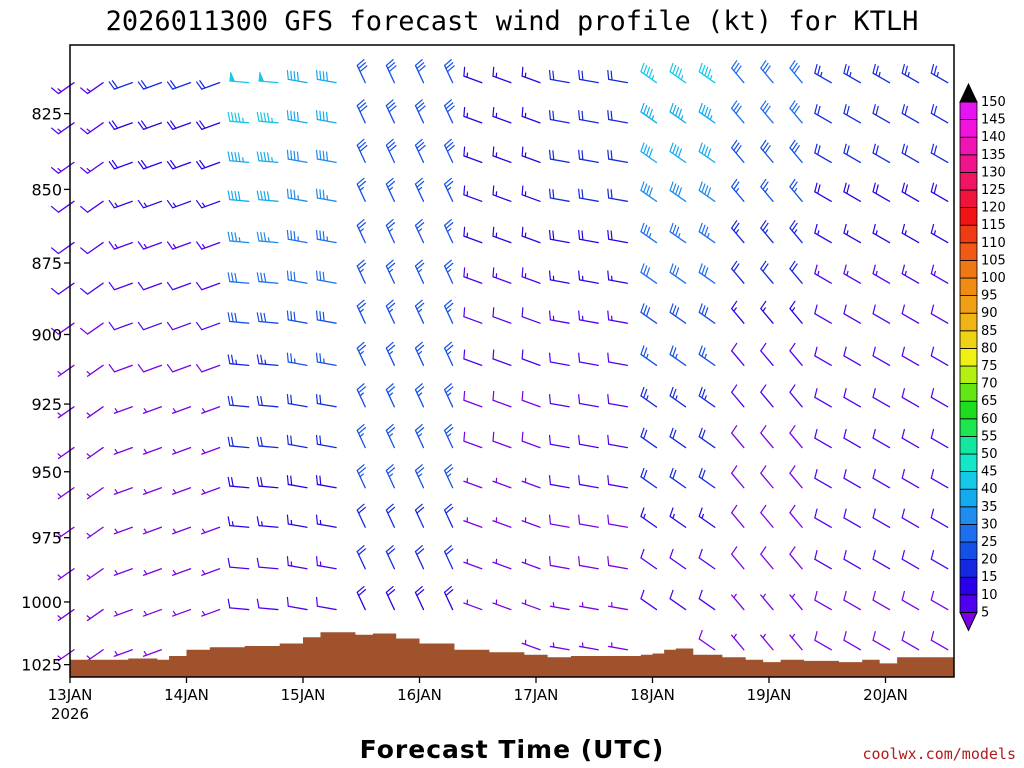 Image resolution: width=1024 pixels, height=768 pixels. I want to click on colorbar-label: 80, so click(989, 348).